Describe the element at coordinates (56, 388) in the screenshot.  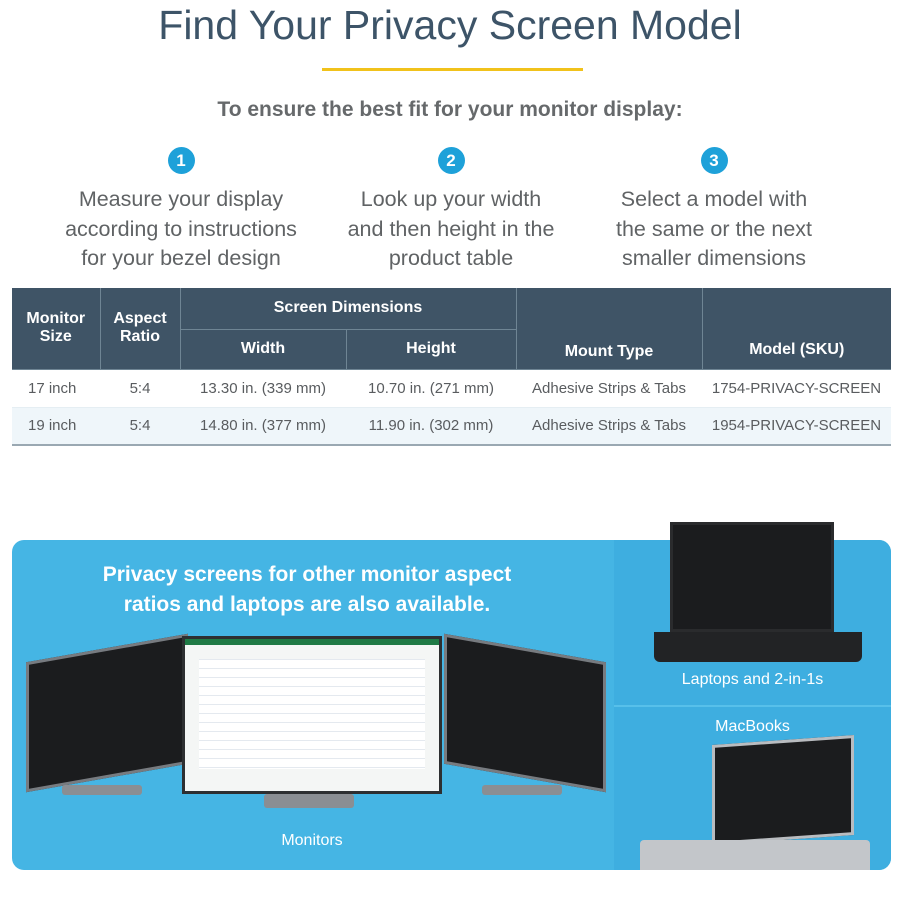
I see `cell-monitor-size: 17 inch` at that location.